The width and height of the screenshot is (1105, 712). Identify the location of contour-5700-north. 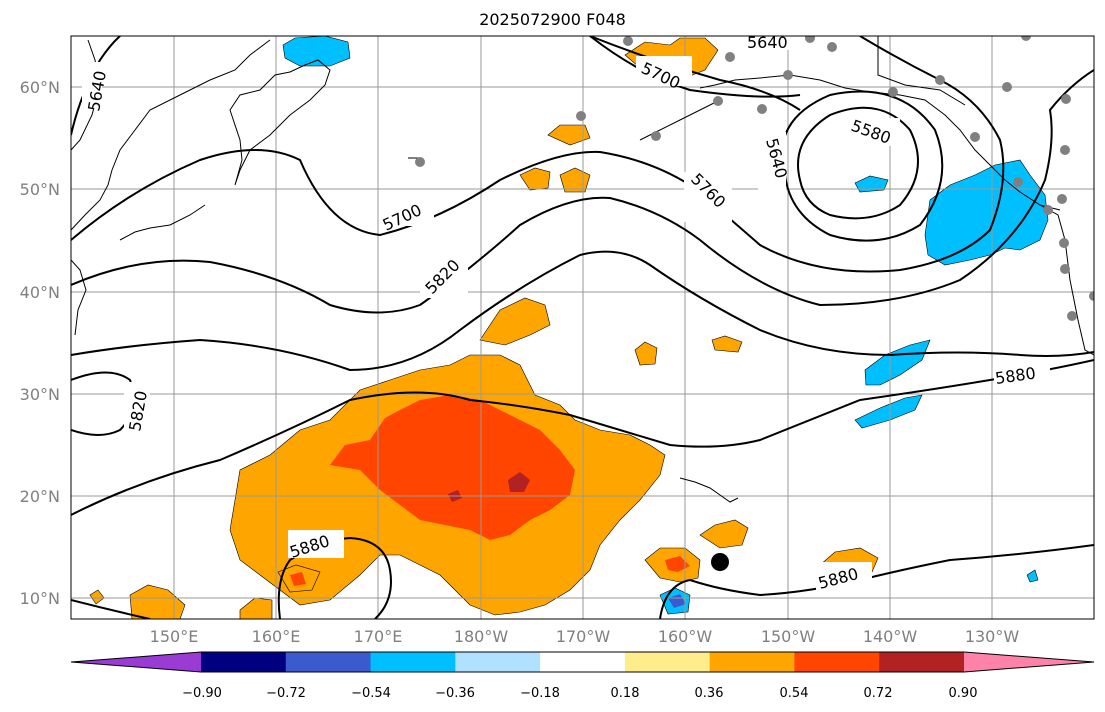
(695, 67).